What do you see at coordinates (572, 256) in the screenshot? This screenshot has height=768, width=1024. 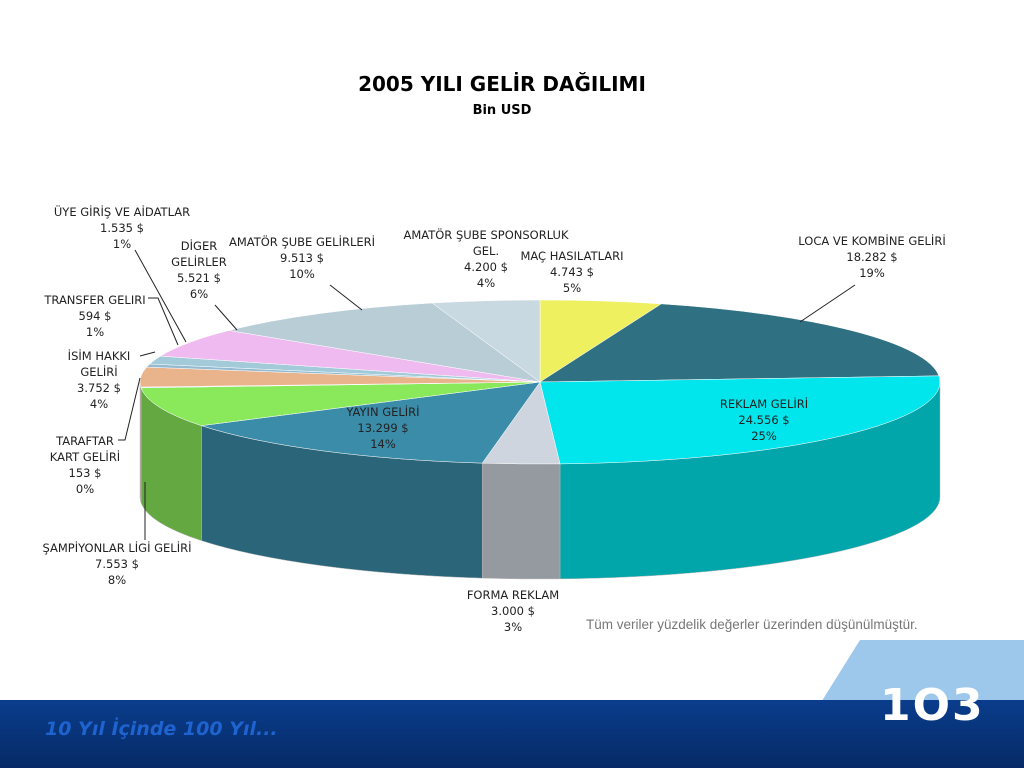 I see `label-name: MAÇ HASILATLARI` at bounding box center [572, 256].